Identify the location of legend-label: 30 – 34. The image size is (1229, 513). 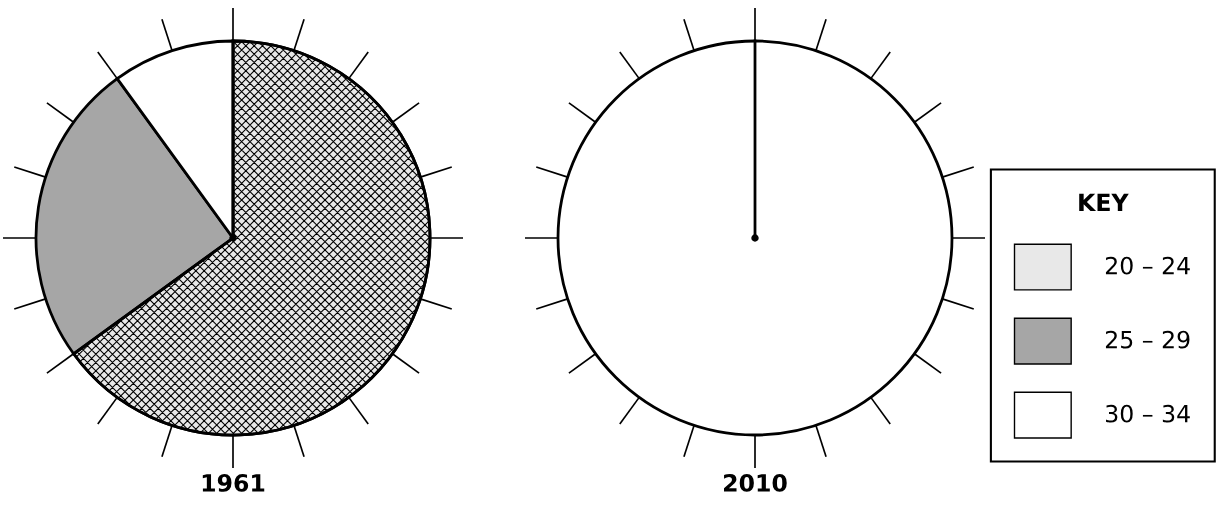
(1148, 413).